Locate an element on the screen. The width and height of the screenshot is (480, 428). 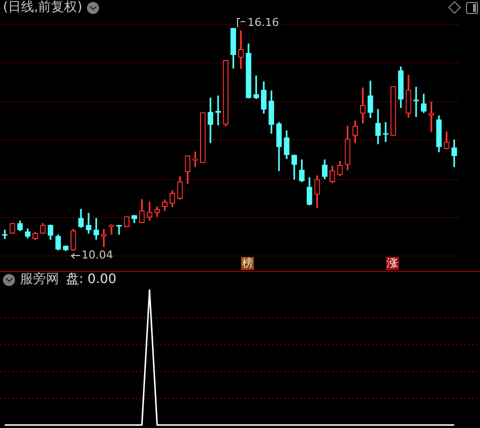
annotation: 16.16 is located at coordinates (263, 23).